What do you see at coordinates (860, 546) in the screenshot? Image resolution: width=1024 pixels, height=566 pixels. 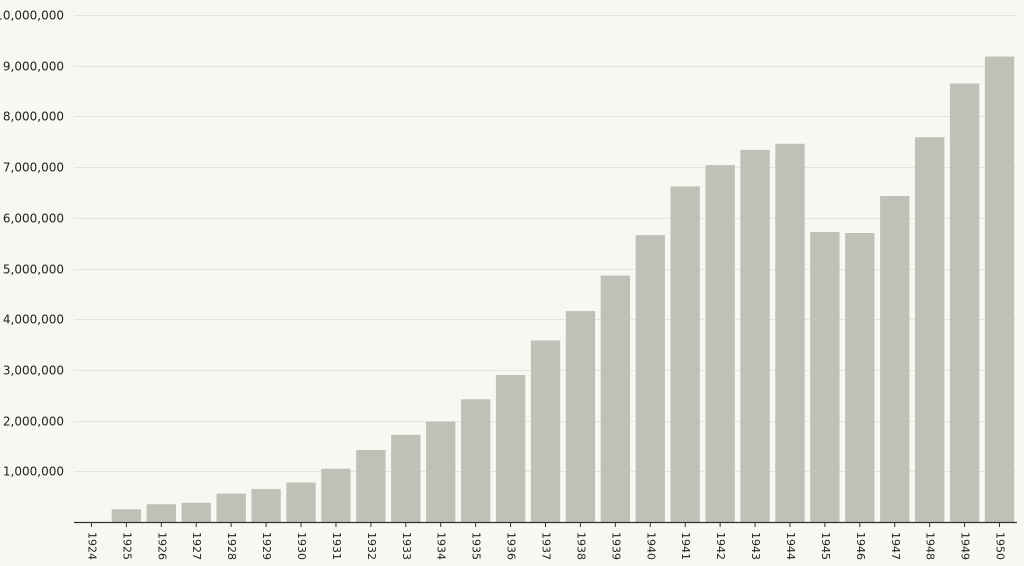 I see `x-tick-label: 1946` at bounding box center [860, 546].